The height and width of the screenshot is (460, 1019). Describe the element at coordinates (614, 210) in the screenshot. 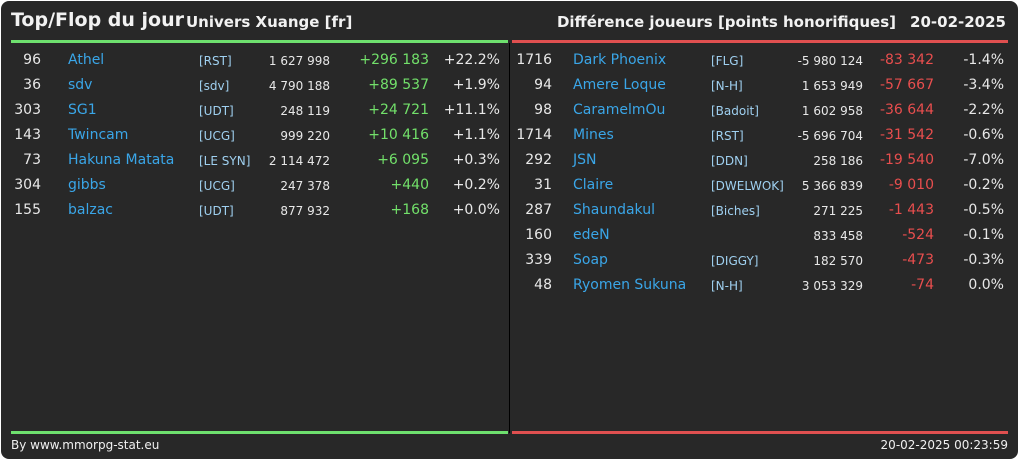

I see `player-name-link: Shaundakul` at that location.